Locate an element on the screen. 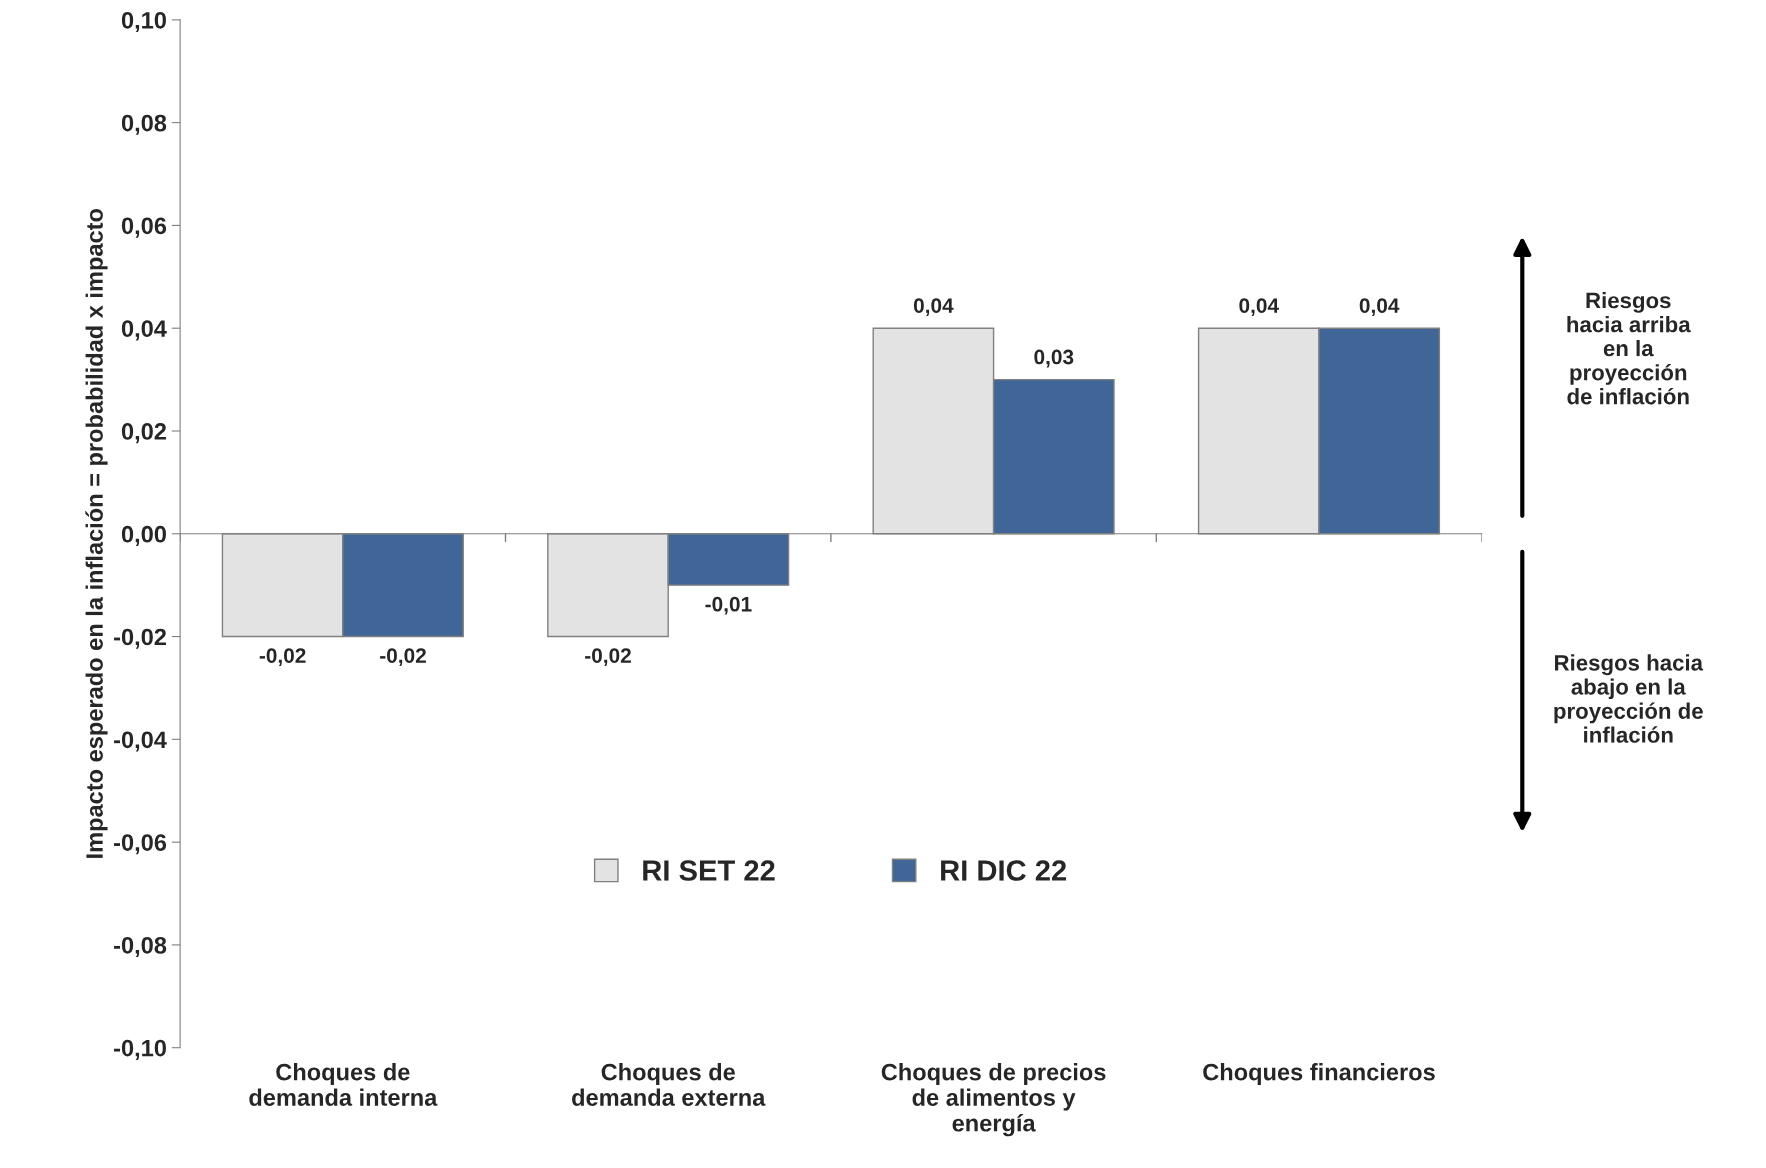 This screenshot has height=1168, width=1766. y-tick-label: 0,10 is located at coordinates (143, 22).